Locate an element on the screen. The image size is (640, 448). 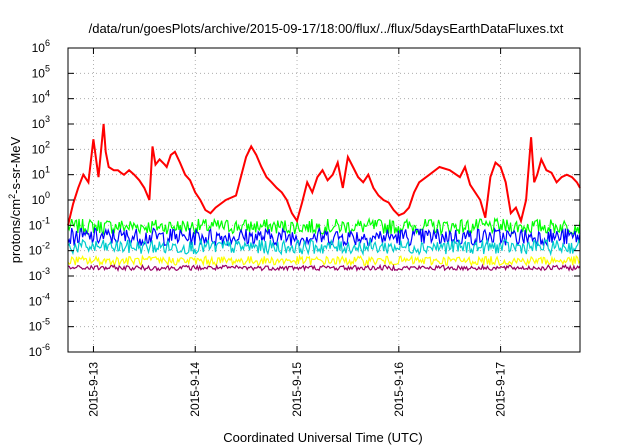
y-tick-label-exponent: -3 is located at coordinates (46, 271).